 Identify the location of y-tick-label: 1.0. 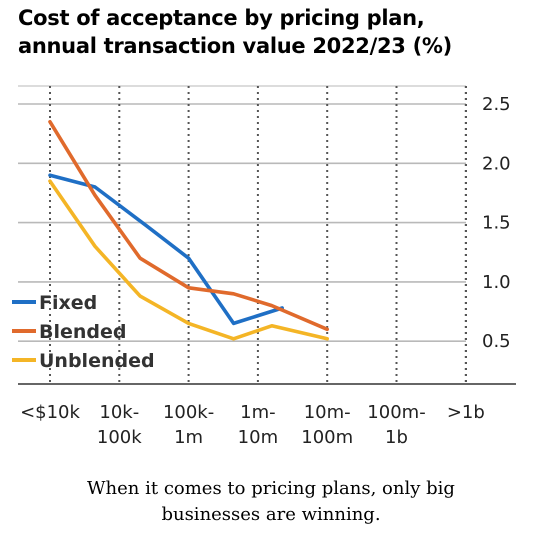
(496, 282).